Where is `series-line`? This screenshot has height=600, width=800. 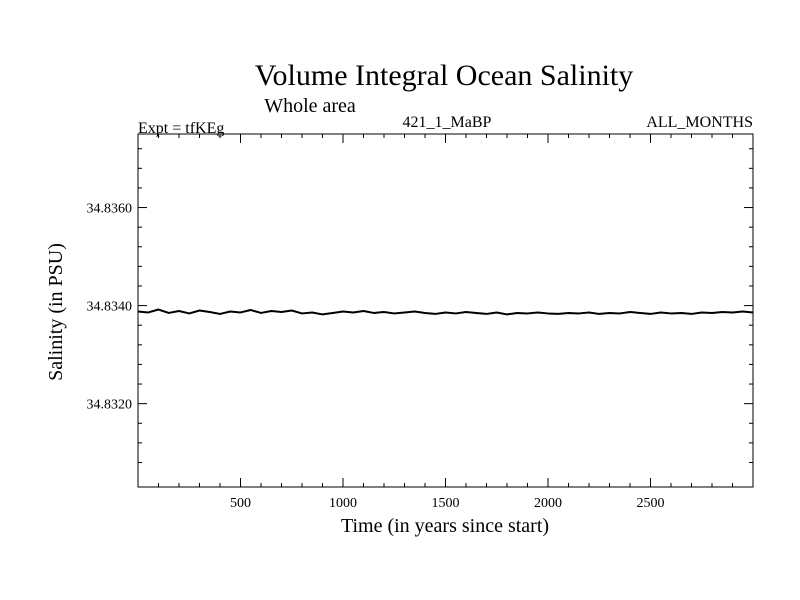
series-line is located at coordinates (445, 312).